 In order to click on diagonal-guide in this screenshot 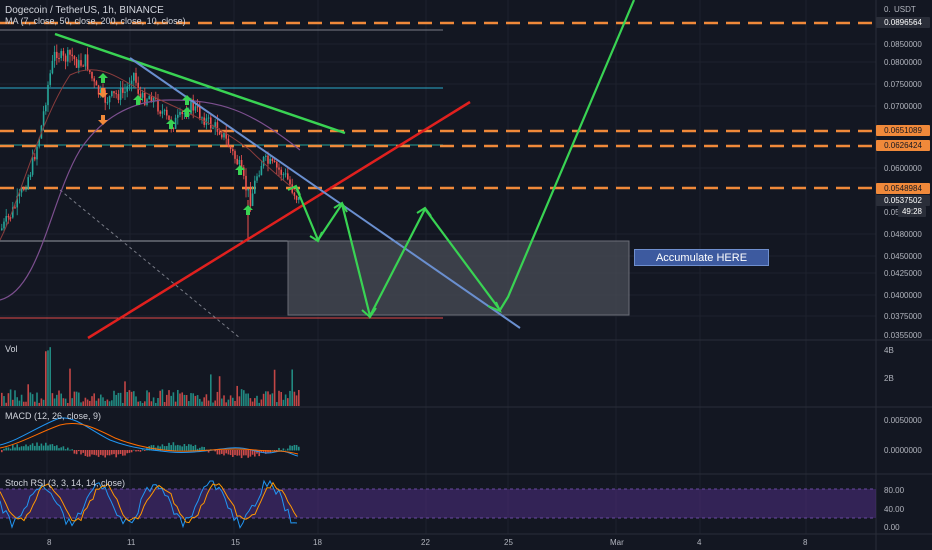, I will do `click(150, 264)`.